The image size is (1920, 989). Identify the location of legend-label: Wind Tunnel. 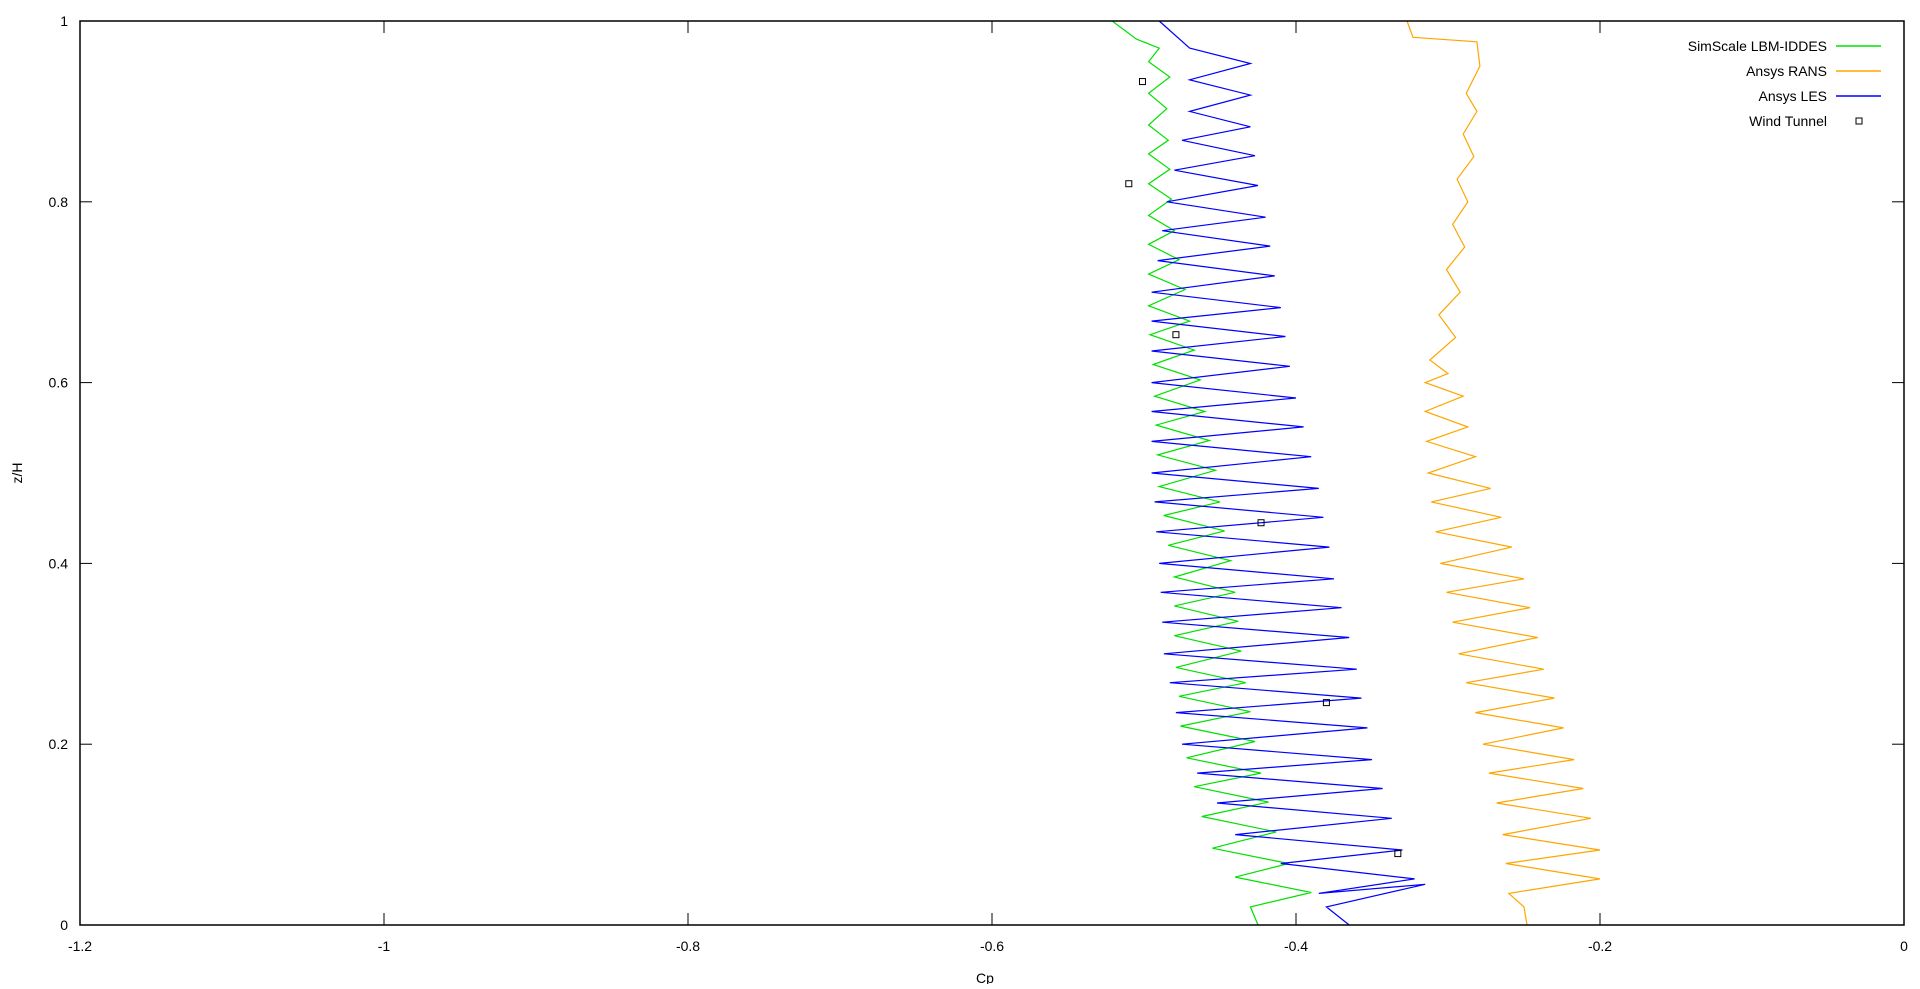
(1788, 121).